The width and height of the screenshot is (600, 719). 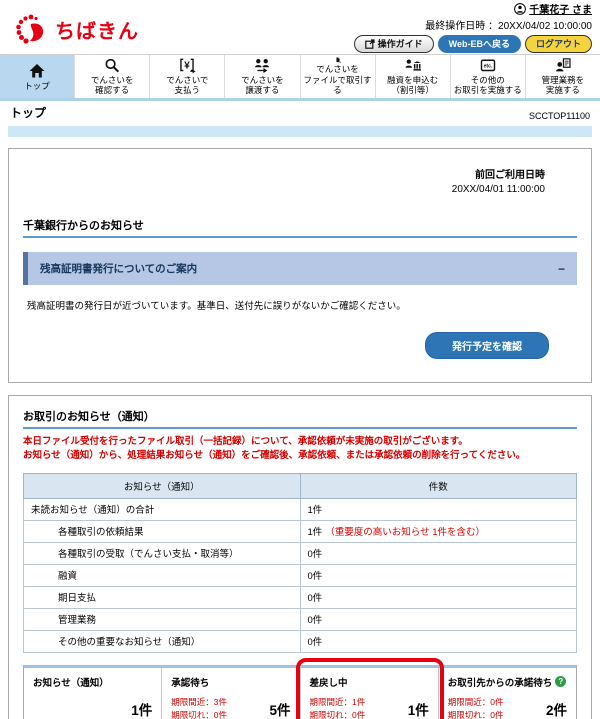 What do you see at coordinates (400, 43) in the screenshot?
I see `operation-guide-label: 操作ガイド` at bounding box center [400, 43].